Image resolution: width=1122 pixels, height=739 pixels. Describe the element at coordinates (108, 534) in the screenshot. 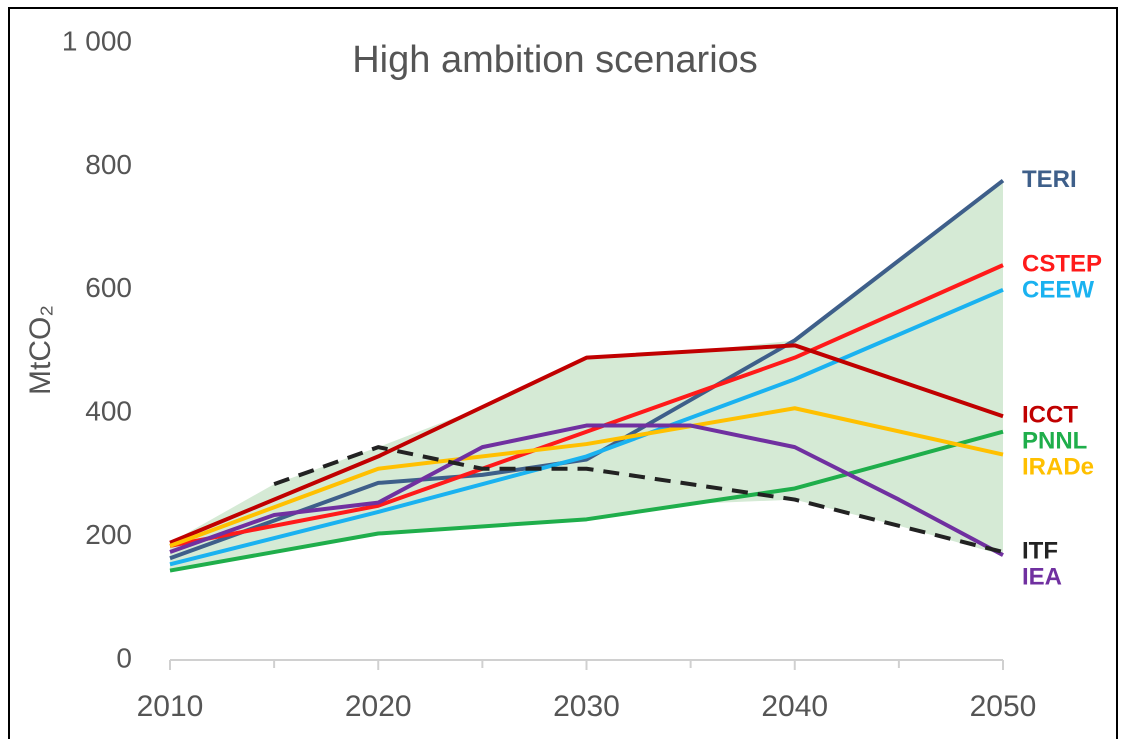

I see `y-tick-label: 200` at that location.